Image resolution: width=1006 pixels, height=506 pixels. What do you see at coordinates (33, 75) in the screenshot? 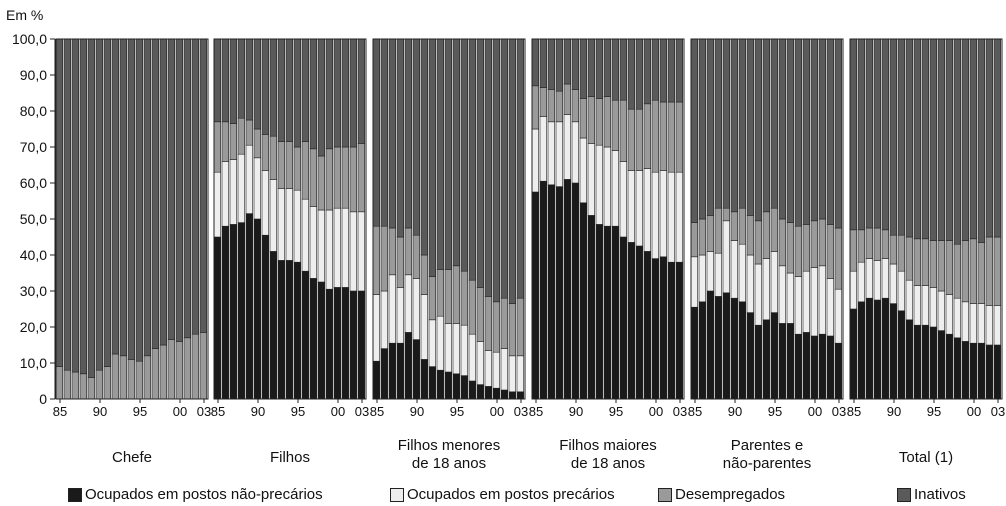
I see `y-tick-label: 90,0` at bounding box center [33, 75].